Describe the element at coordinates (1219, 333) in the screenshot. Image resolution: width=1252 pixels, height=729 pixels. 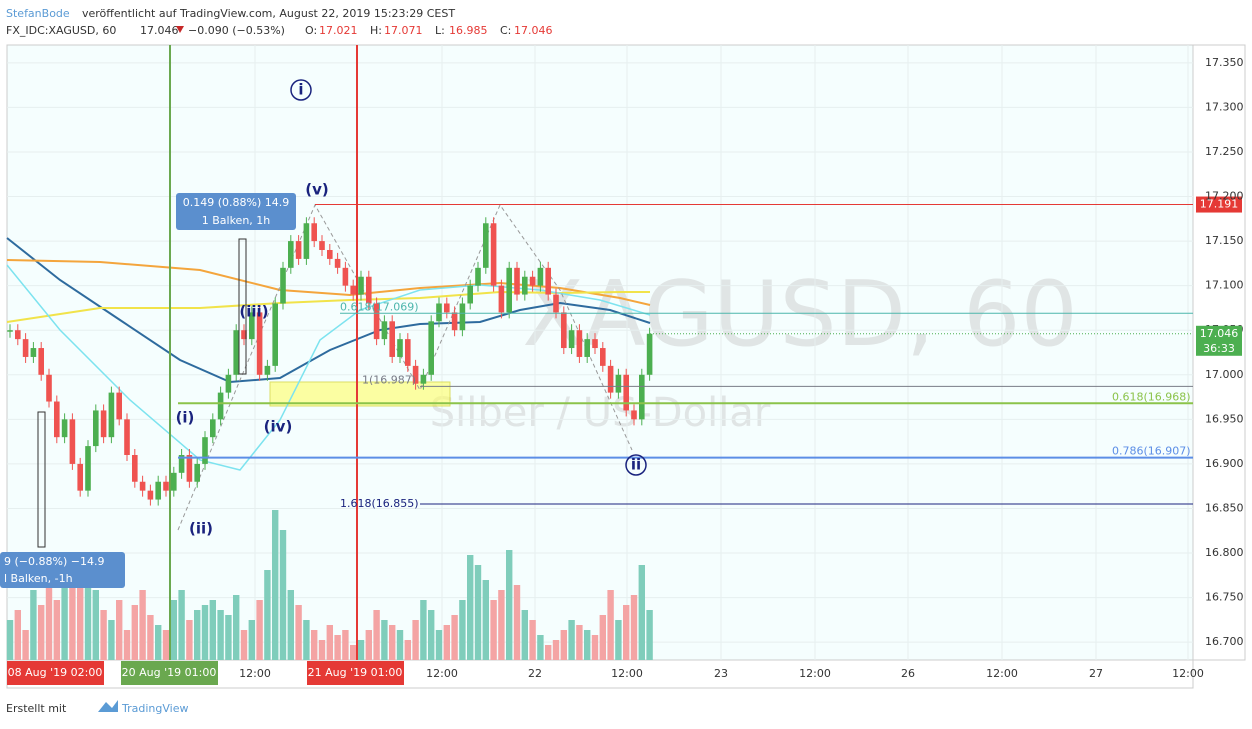
I see `price-tag-label: 17.046` at that location.